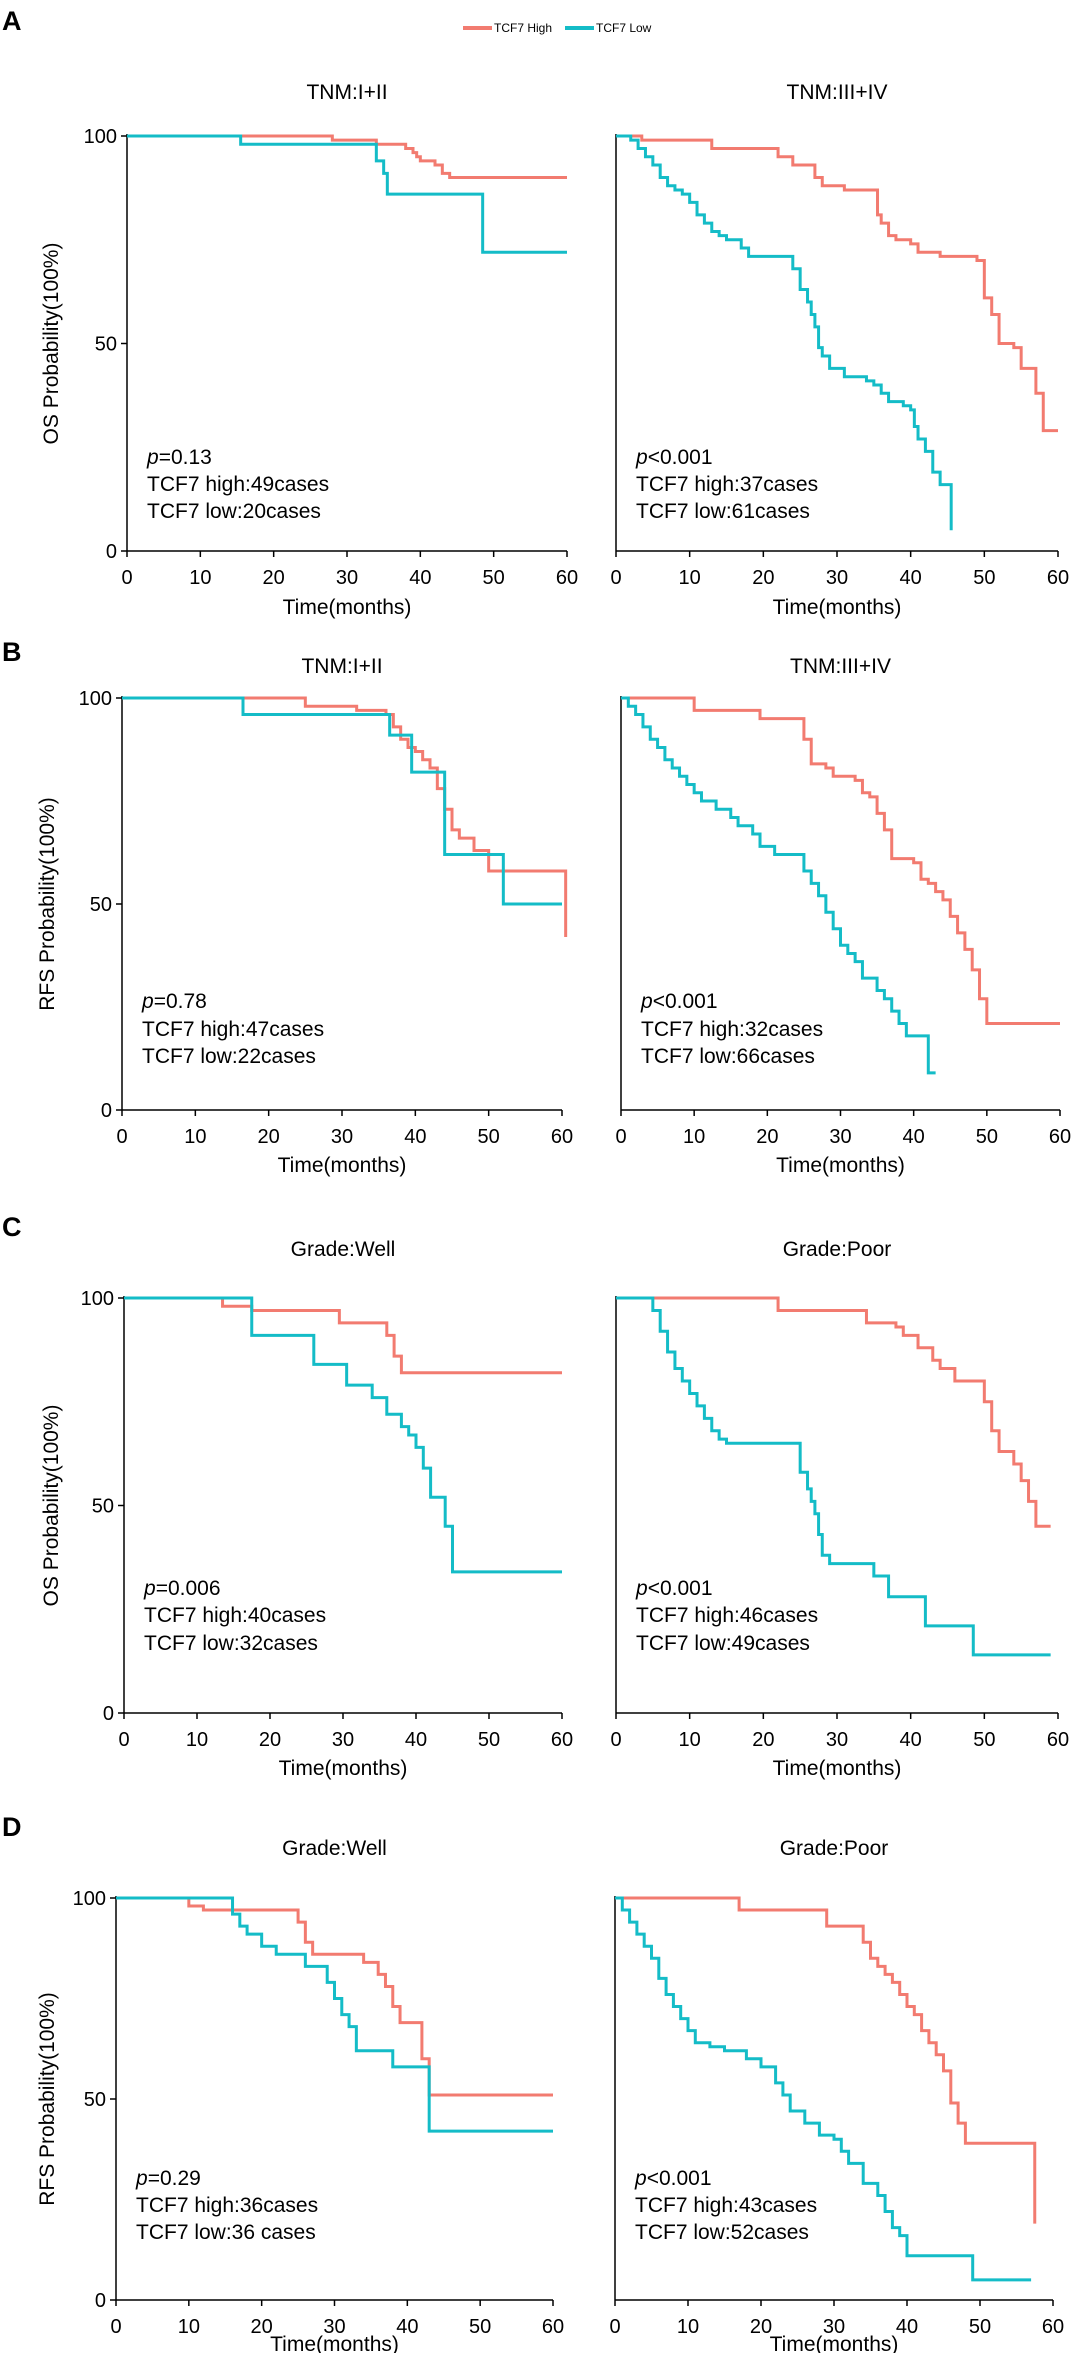  I want to click on low-case-count: TCF7 low:36 cases, so click(226, 2232).